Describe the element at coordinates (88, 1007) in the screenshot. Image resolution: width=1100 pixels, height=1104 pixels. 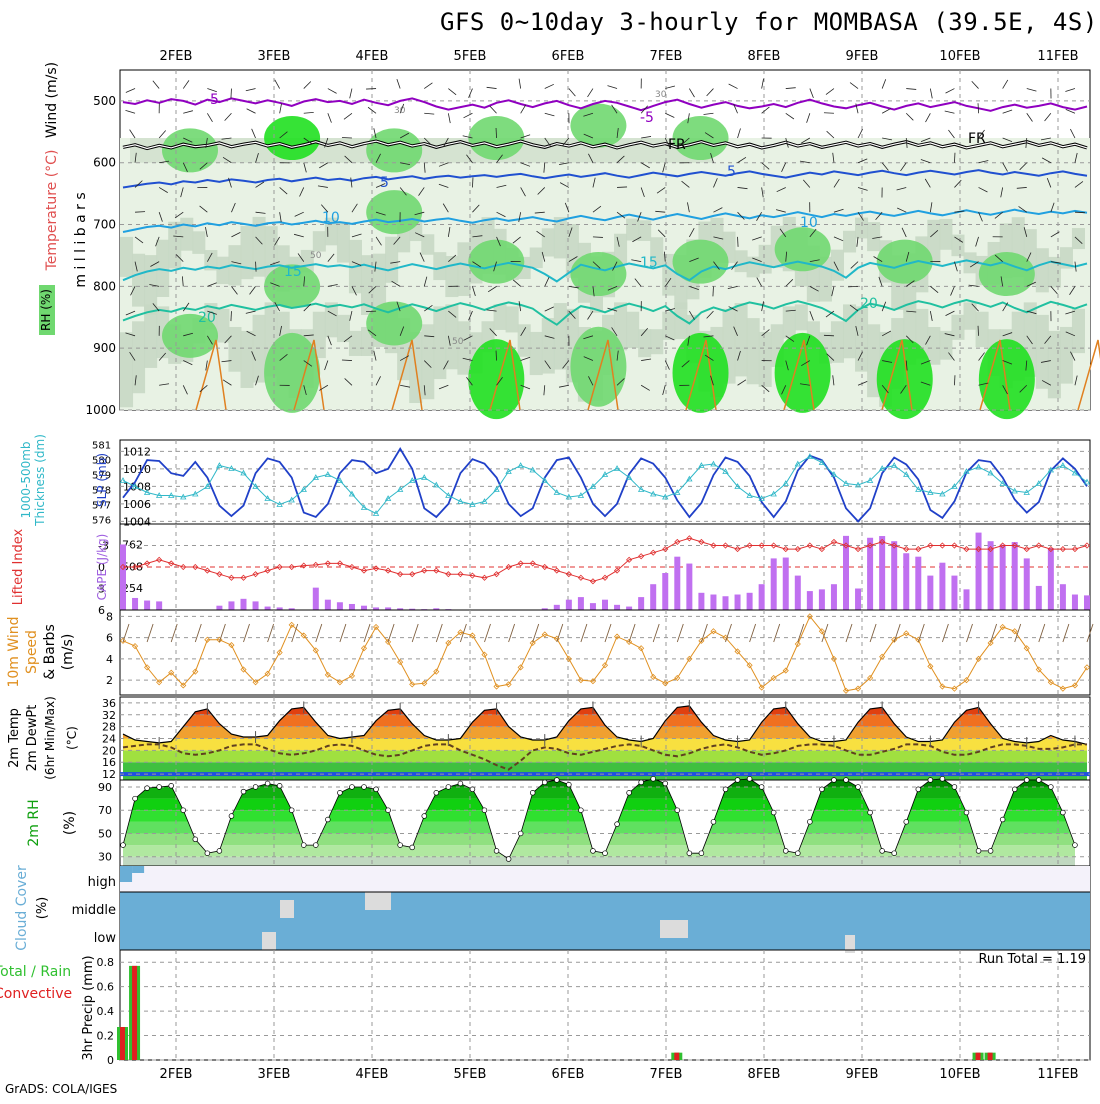
I see `precip-axis-label: 3hr Precip (mm)` at that location.